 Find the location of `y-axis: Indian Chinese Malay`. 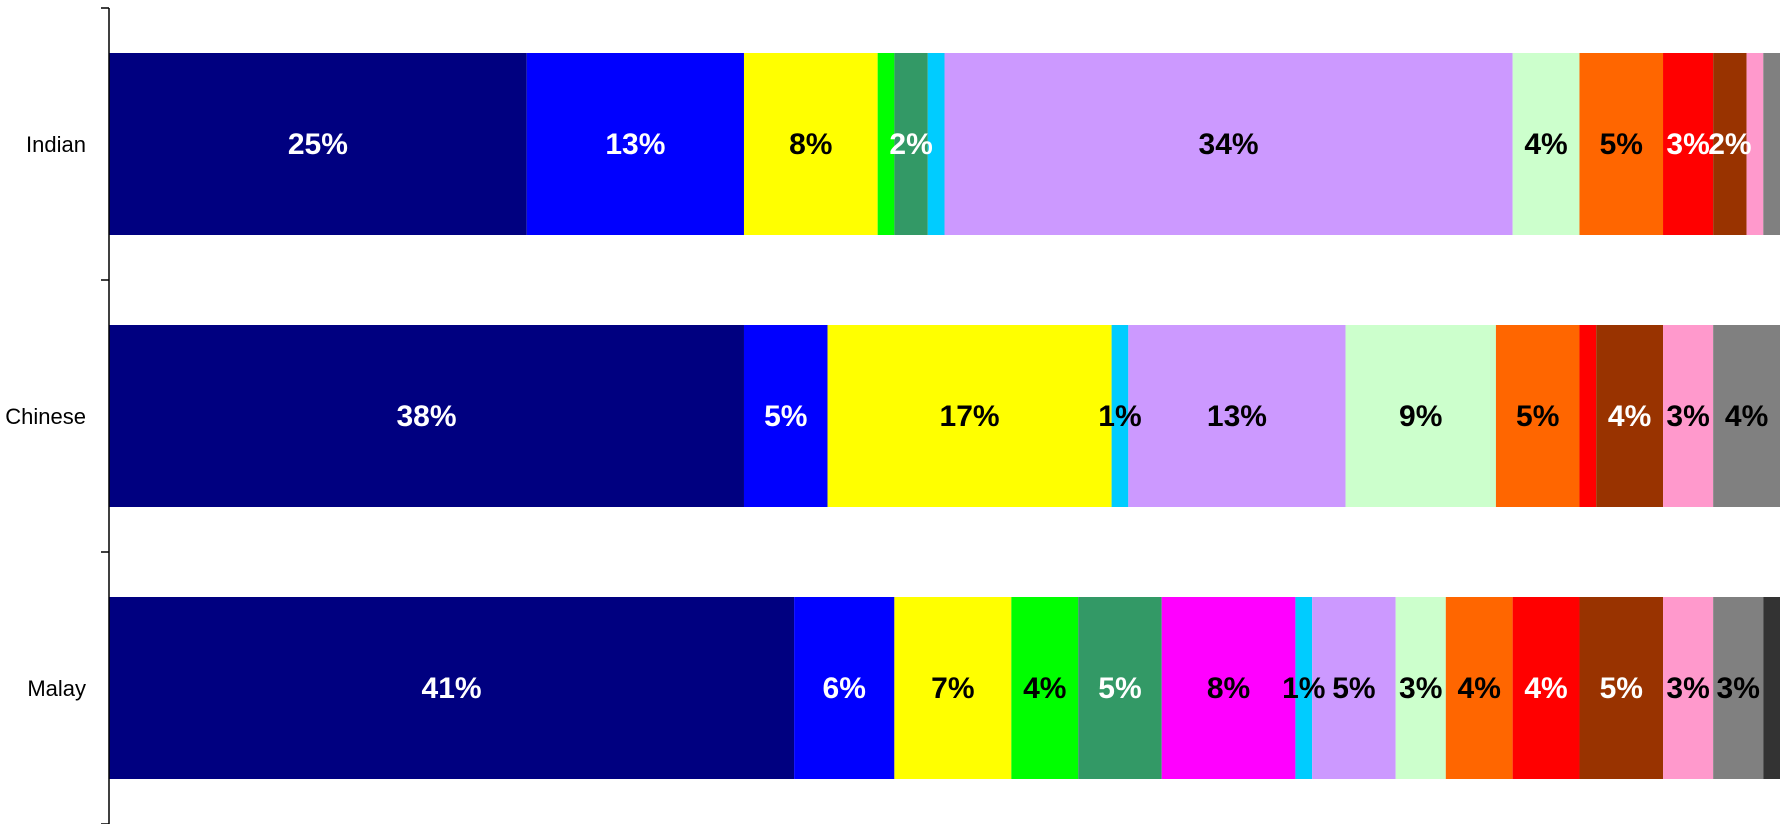

y-axis: Indian Chinese Malay is located at coordinates (57, 415).